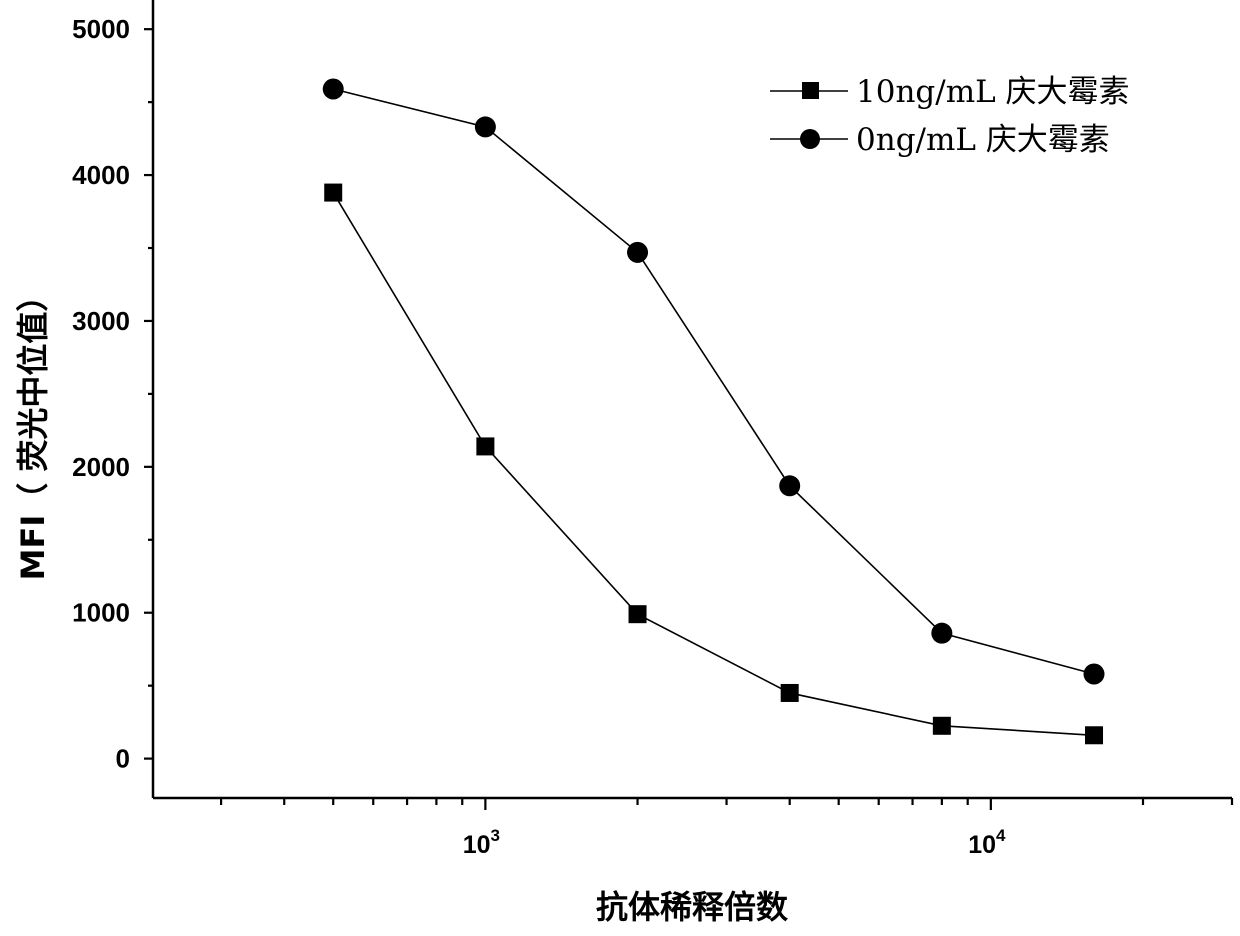  What do you see at coordinates (123, 759) in the screenshot?
I see `y-tick-label: 0` at bounding box center [123, 759].